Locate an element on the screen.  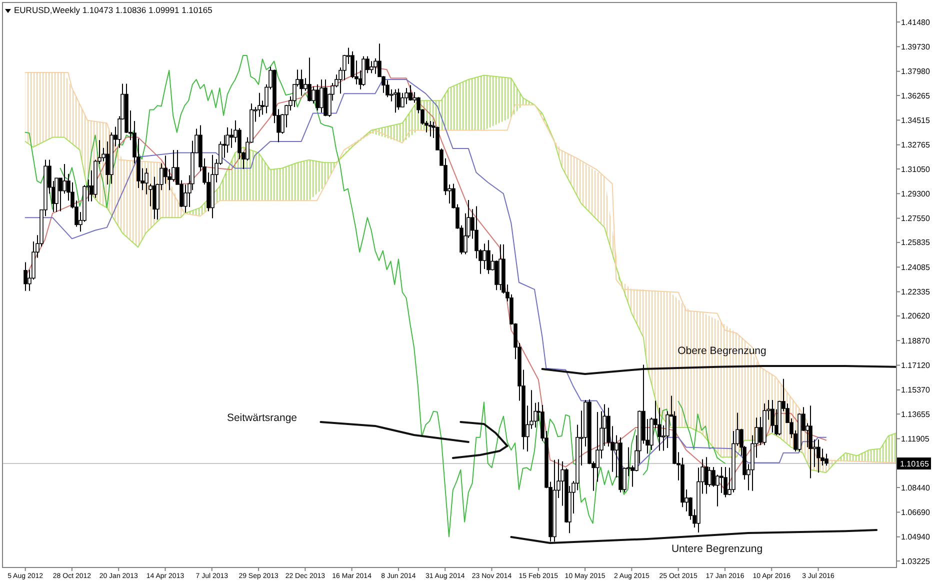
y-tick-label: 1.36265 is located at coordinates (915, 95).